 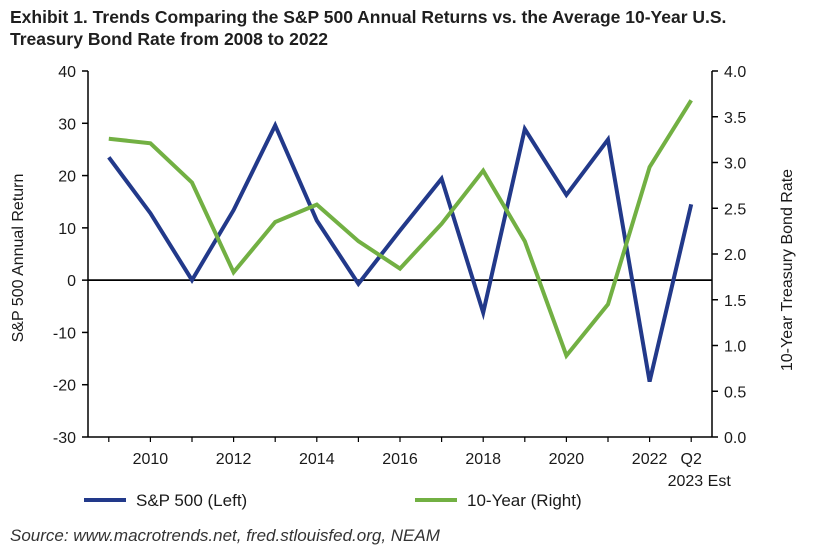 What do you see at coordinates (333, 500) in the screenshot?
I see `chart-legend: S&P 500 (Left) 10-Year (Right)` at bounding box center [333, 500].